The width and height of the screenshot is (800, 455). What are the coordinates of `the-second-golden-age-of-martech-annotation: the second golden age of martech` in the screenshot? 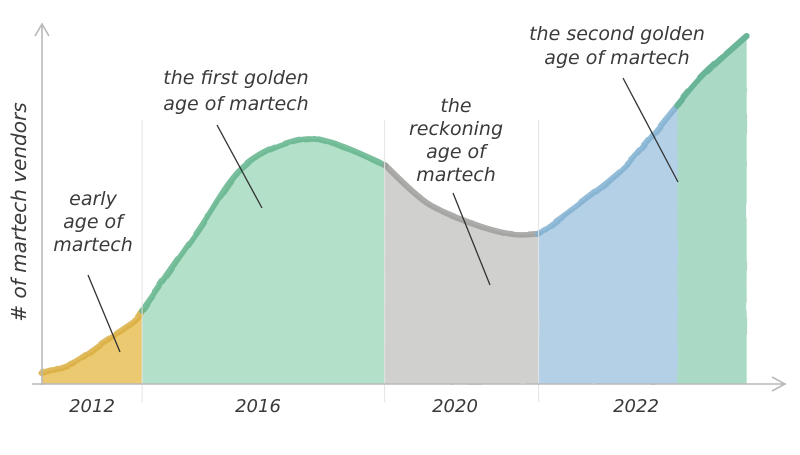 It's located at (617, 46).